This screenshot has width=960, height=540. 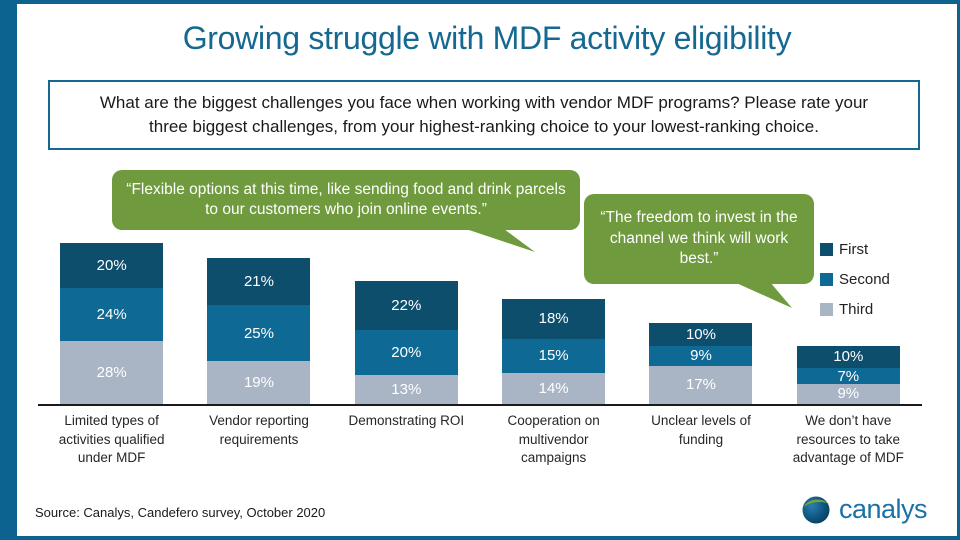 I want to click on bar-group-6: 10% 7% 9%, so click(x=848, y=318).